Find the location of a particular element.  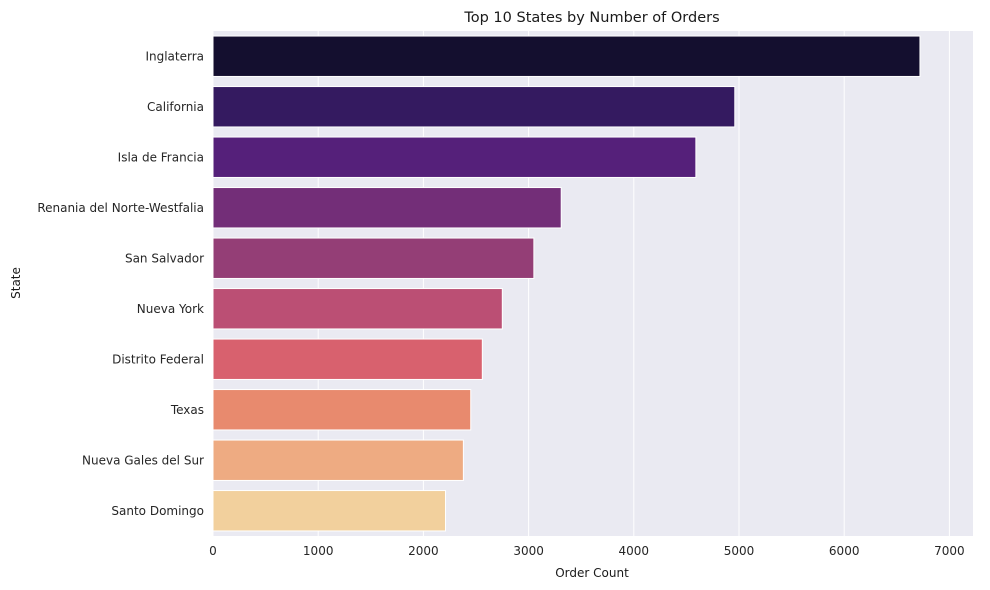

y-tick-label: Nueva York is located at coordinates (170, 309).